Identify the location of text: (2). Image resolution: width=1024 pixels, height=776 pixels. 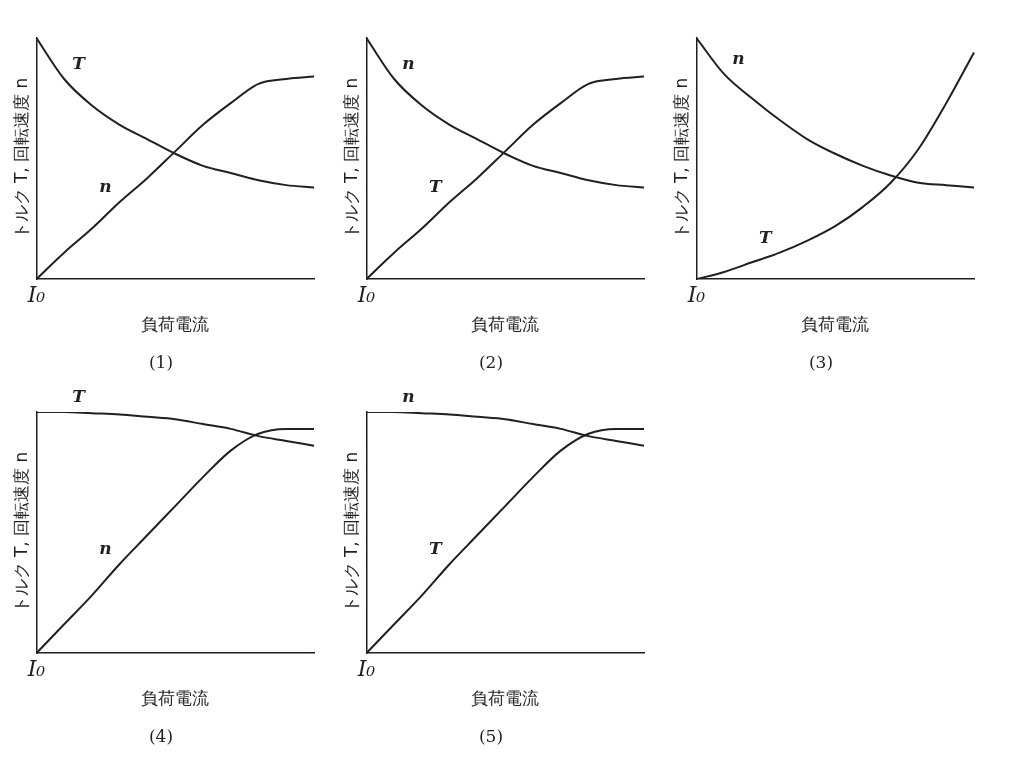
(491, 362).